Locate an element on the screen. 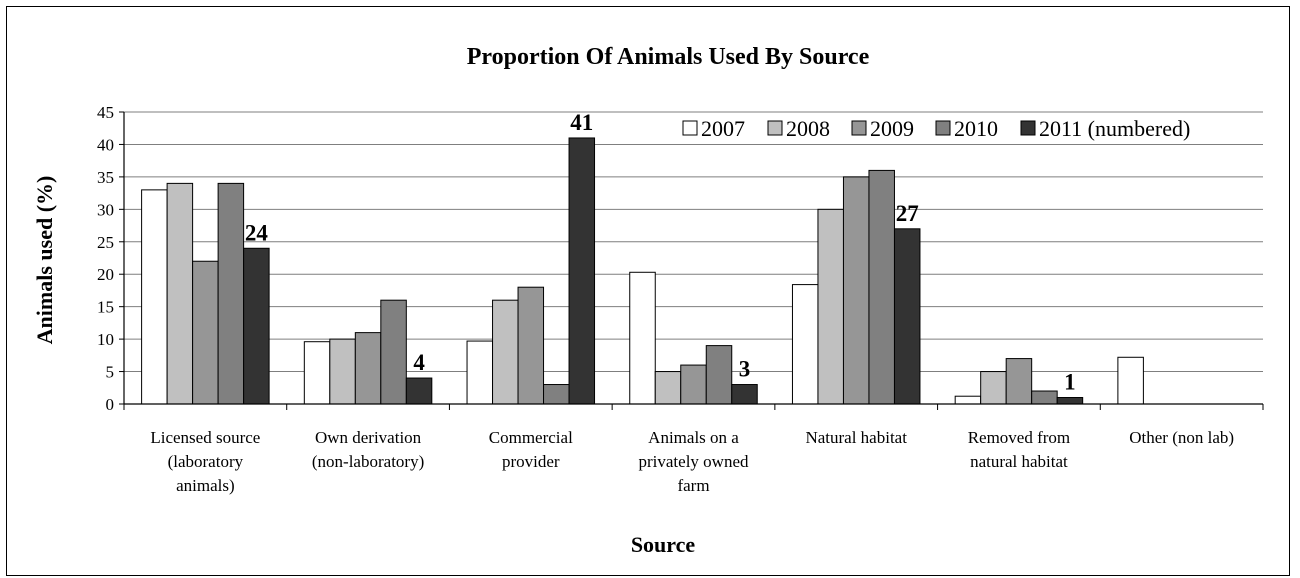 The height and width of the screenshot is (578, 1300). x-category-label: Animals on a is located at coordinates (693, 437).